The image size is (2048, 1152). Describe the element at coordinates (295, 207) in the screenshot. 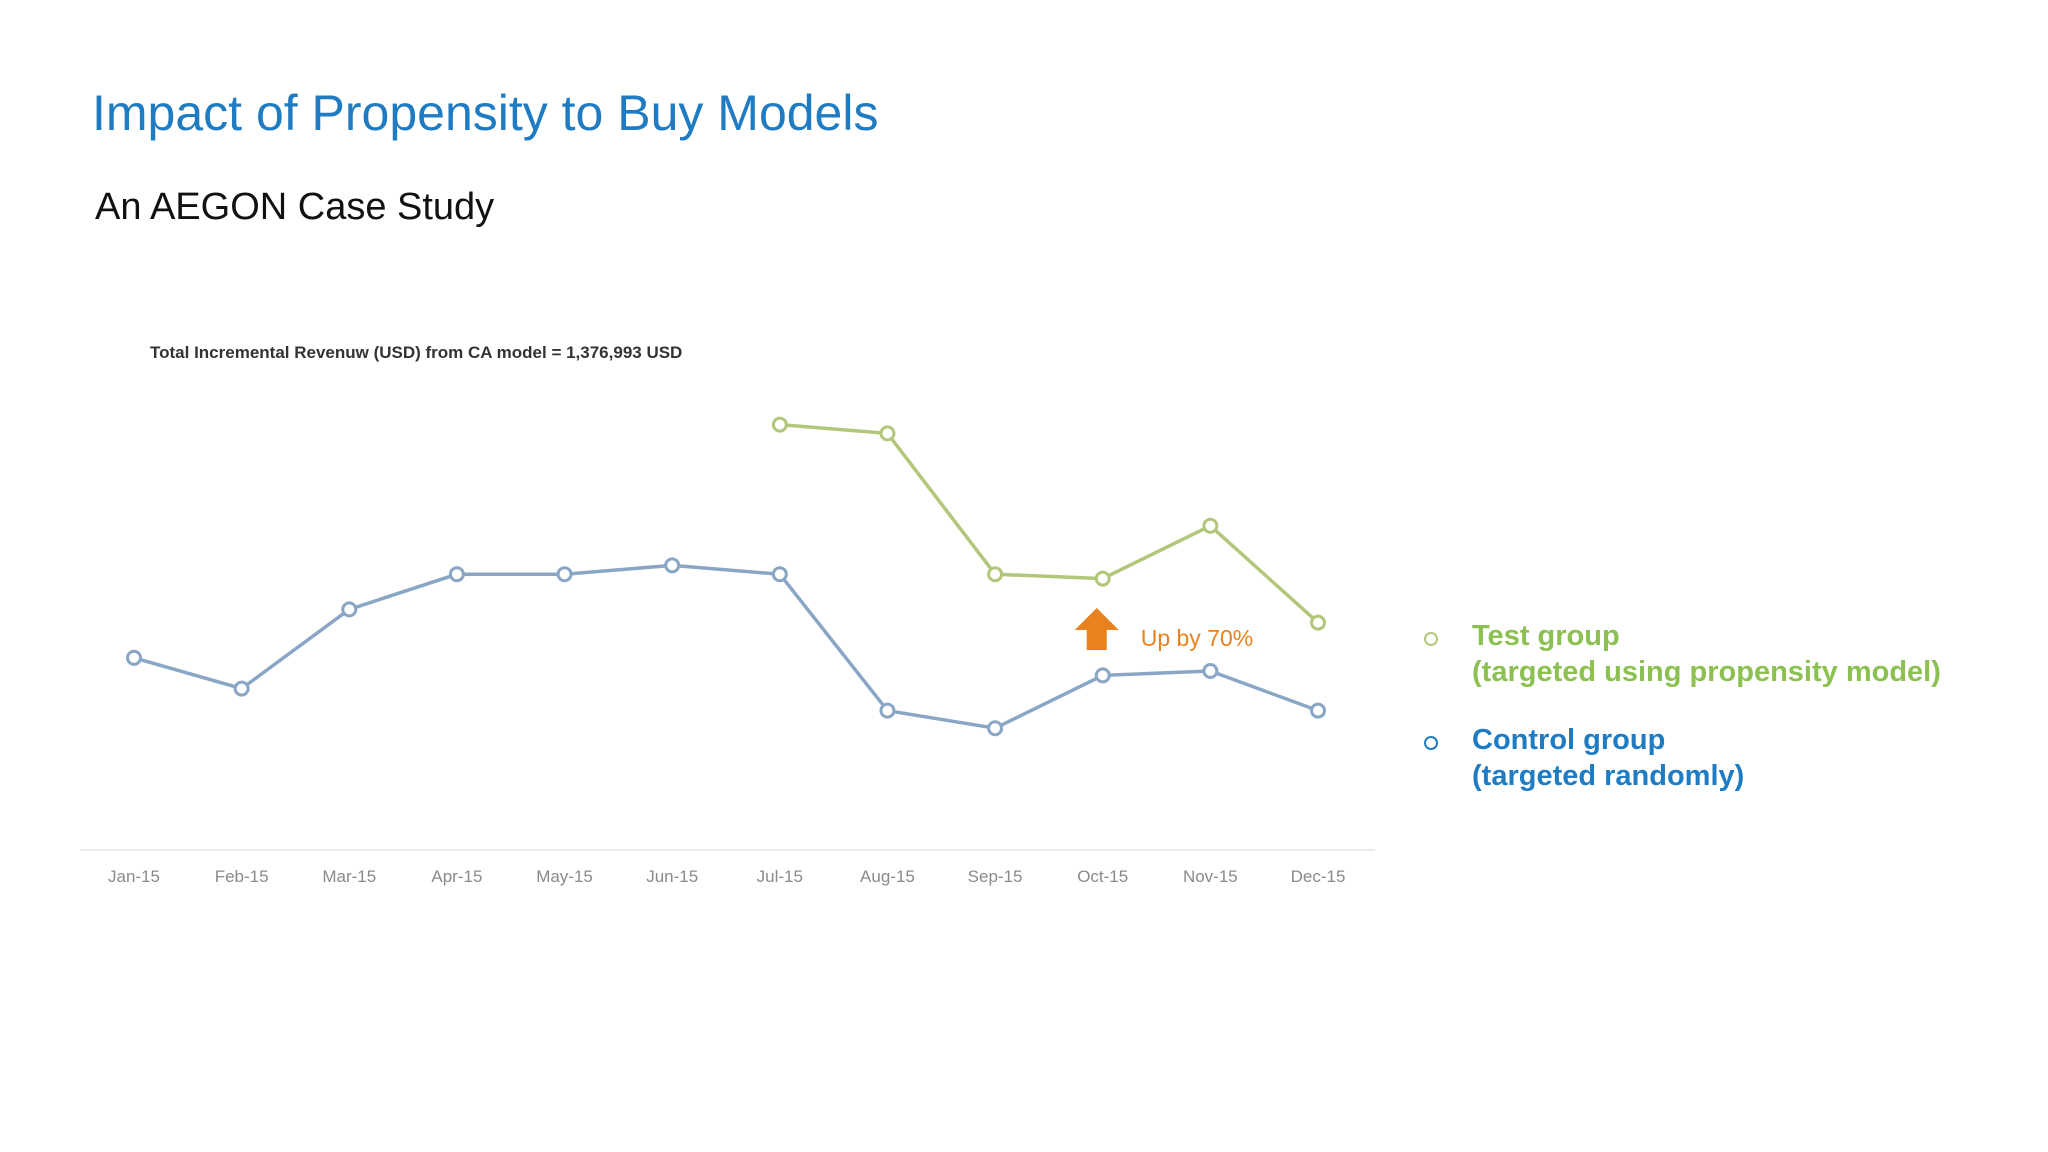

I see `slide-subtitle: An AEGON Case Study` at that location.